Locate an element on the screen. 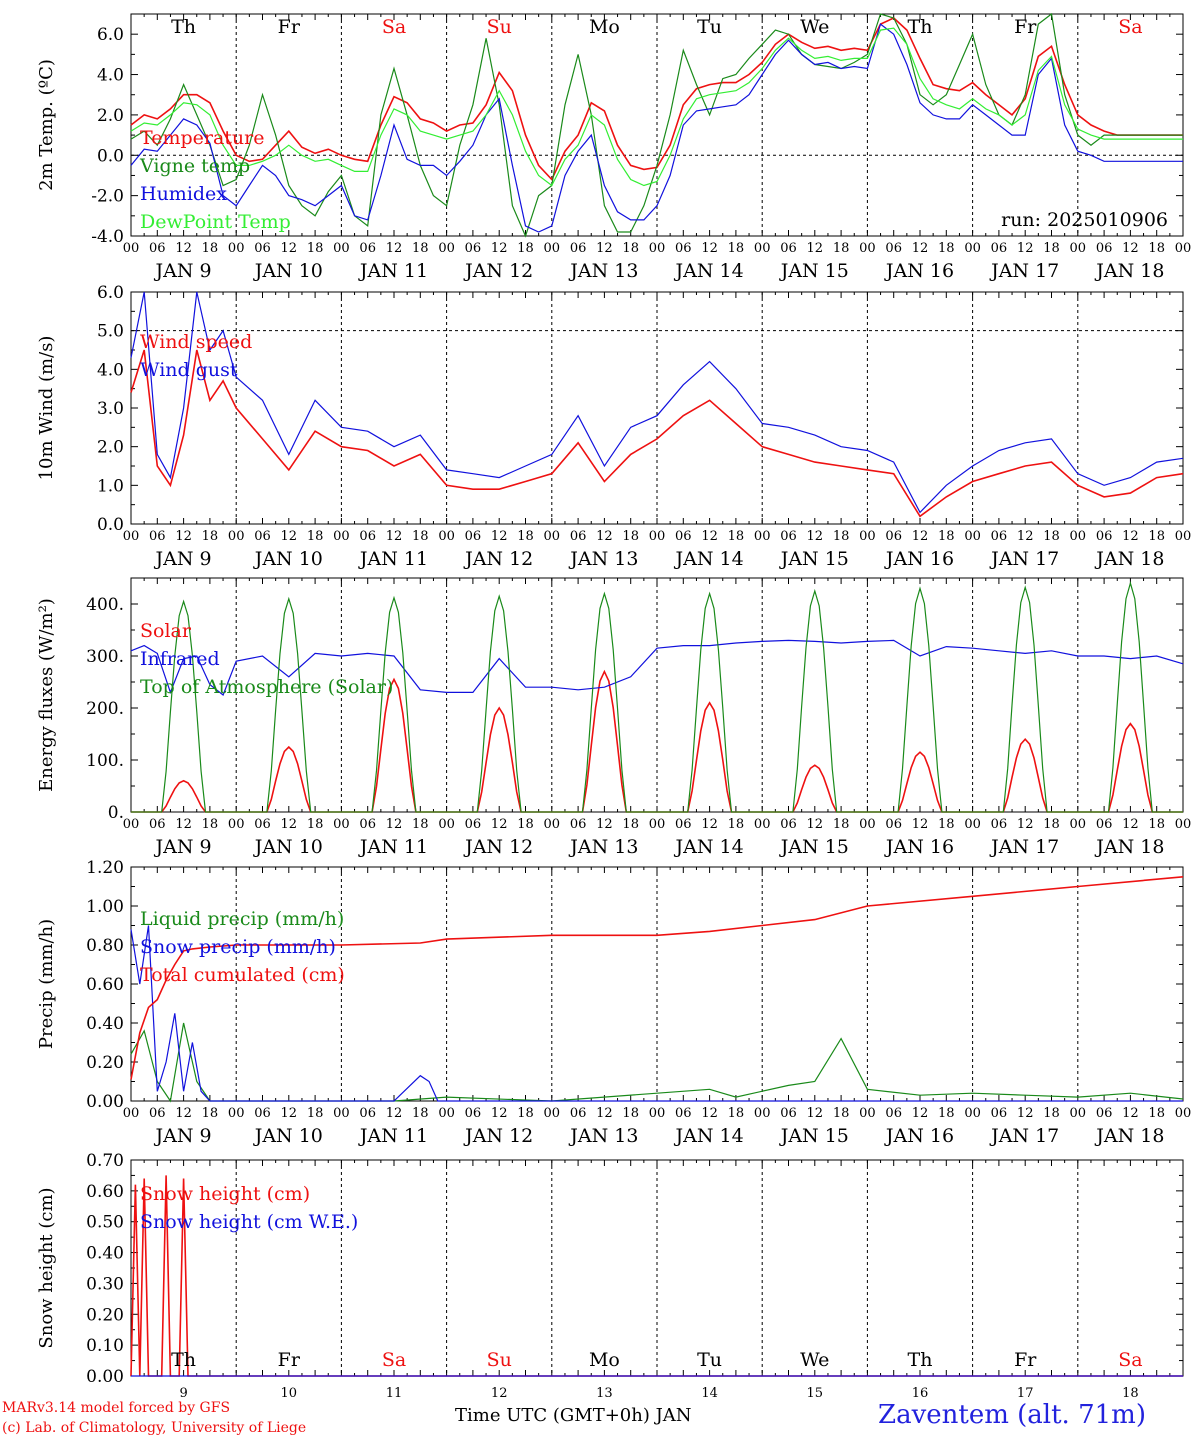  y-tick-label: 1.20 is located at coordinates (105, 868).